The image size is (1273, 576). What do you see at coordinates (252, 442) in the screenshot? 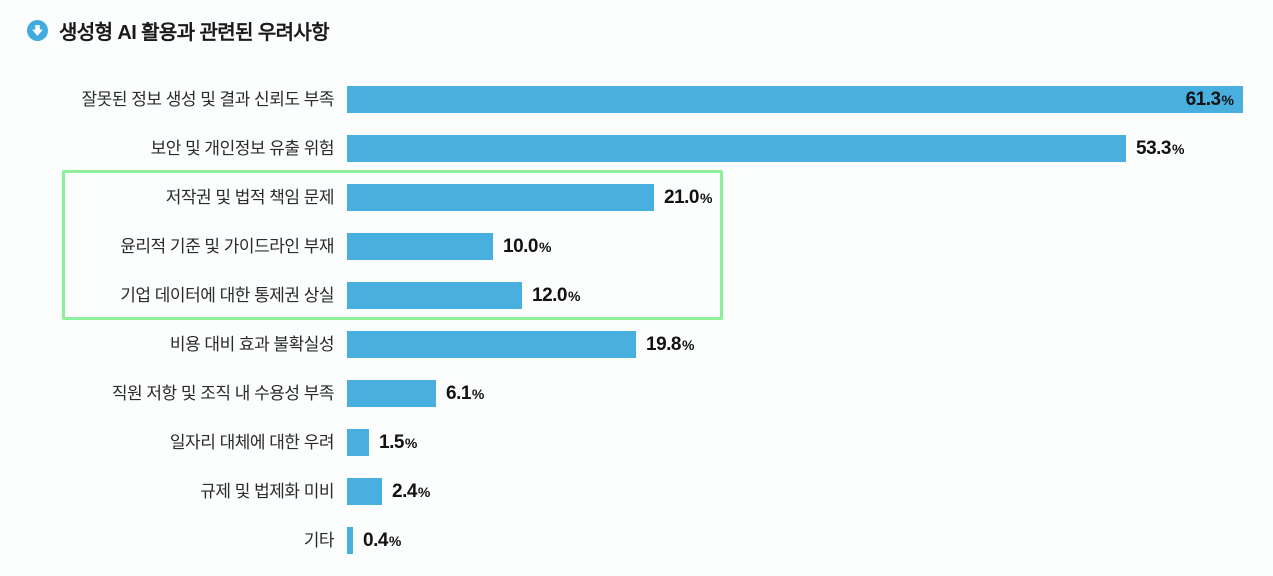
I see `category-label: 일자리 대체에 대한 우려` at bounding box center [252, 442].